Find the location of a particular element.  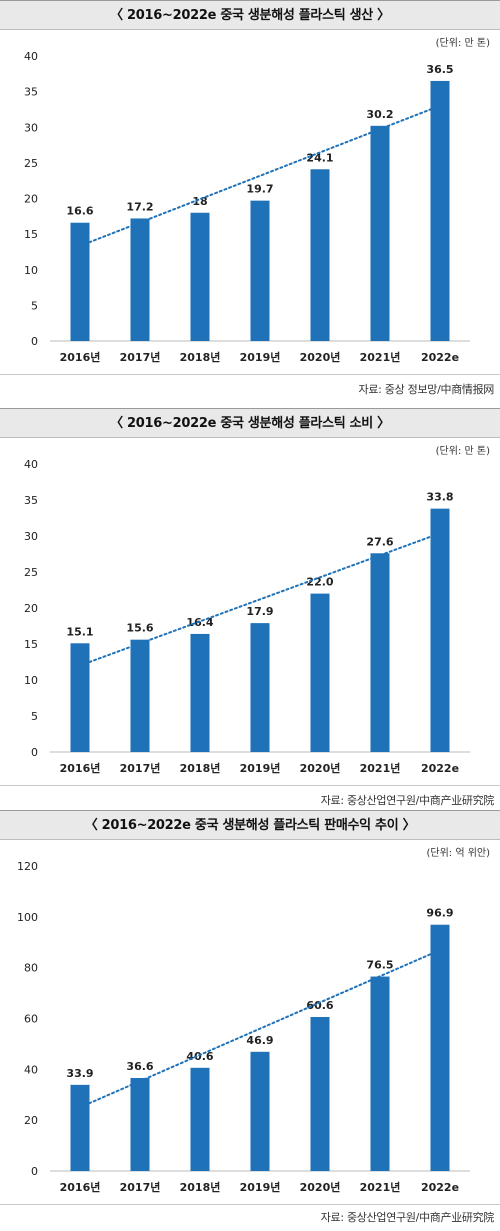

data-label: 16.6 is located at coordinates (79, 211).